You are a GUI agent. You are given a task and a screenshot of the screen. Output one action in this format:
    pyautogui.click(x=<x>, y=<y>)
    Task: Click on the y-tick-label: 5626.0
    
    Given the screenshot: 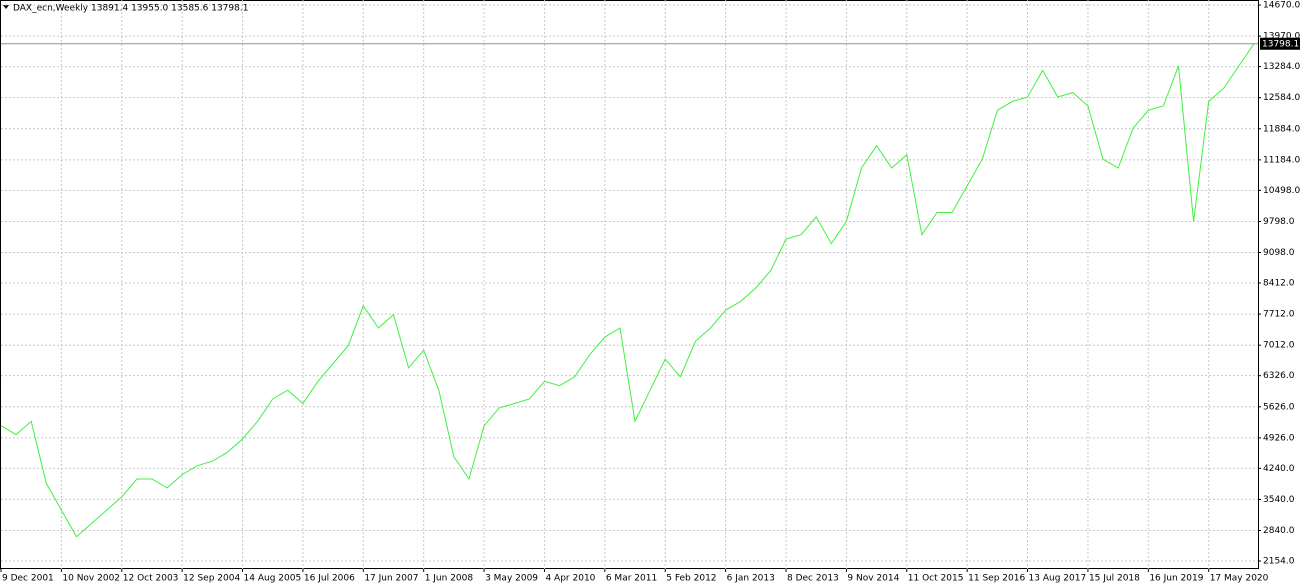 What is the action you would take?
    pyautogui.click(x=1279, y=407)
    